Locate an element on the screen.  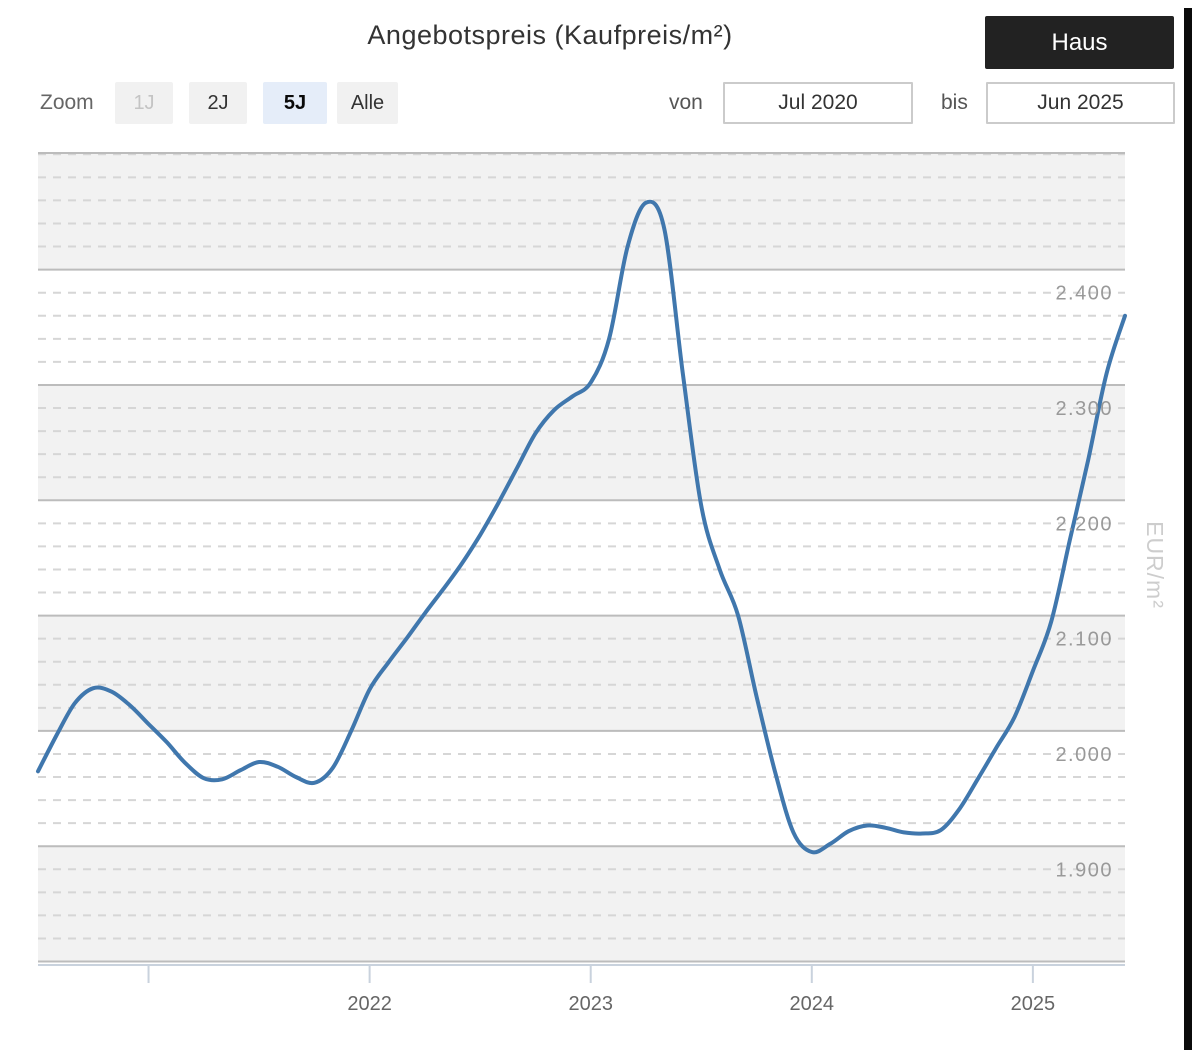
x-axis-label: 2023 is located at coordinates (590, 1004).